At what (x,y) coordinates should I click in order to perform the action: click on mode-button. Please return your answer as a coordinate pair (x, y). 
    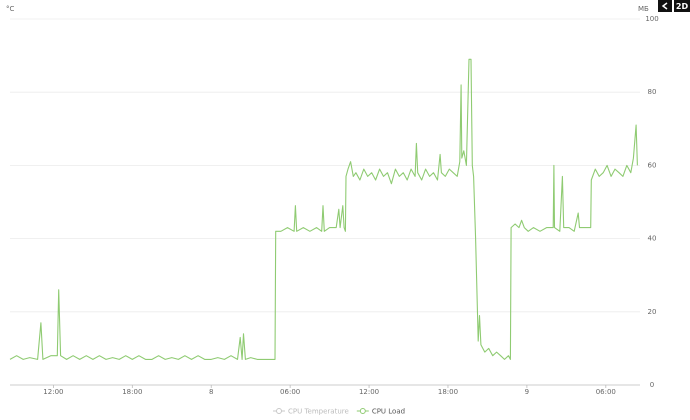
    Looking at the image, I should click on (682, 6).